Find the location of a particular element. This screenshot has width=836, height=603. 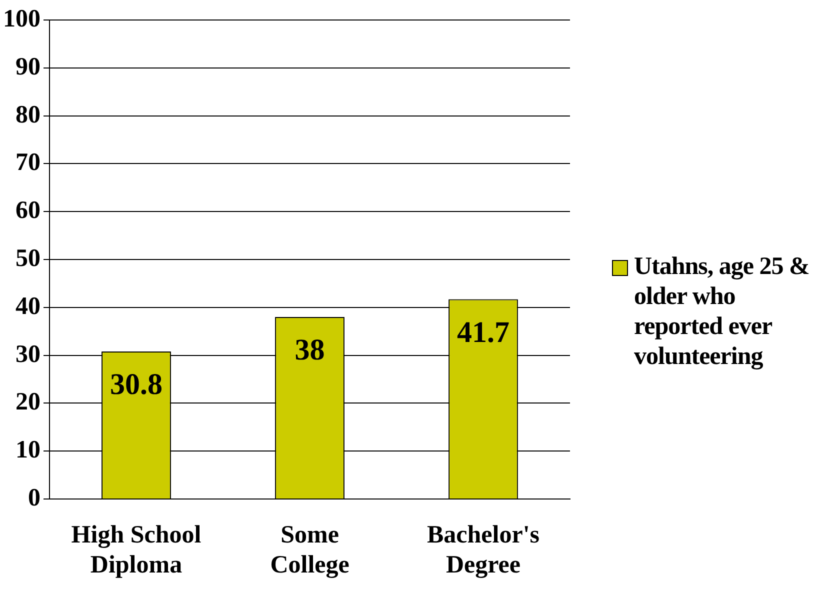

y-tick-label: 70 is located at coordinates (28, 162).